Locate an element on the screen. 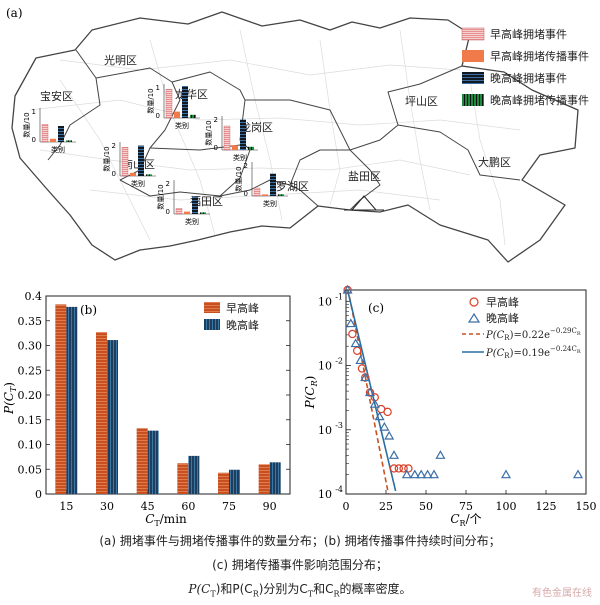  scatter-chart-fit-lines is located at coordinates (371, 391).